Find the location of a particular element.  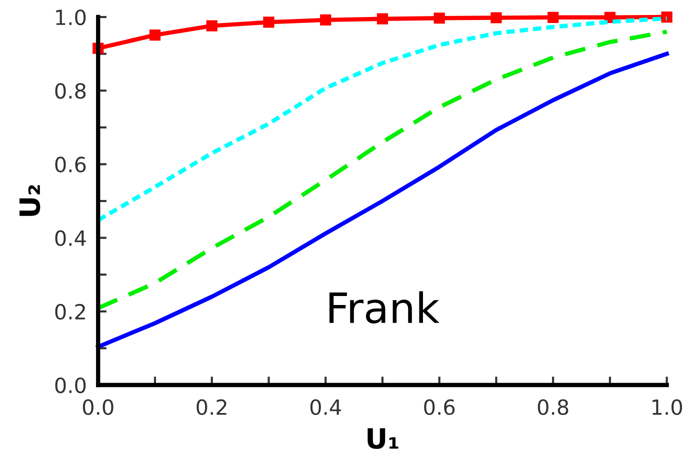

x-axis-title: U₁ is located at coordinates (383, 438).